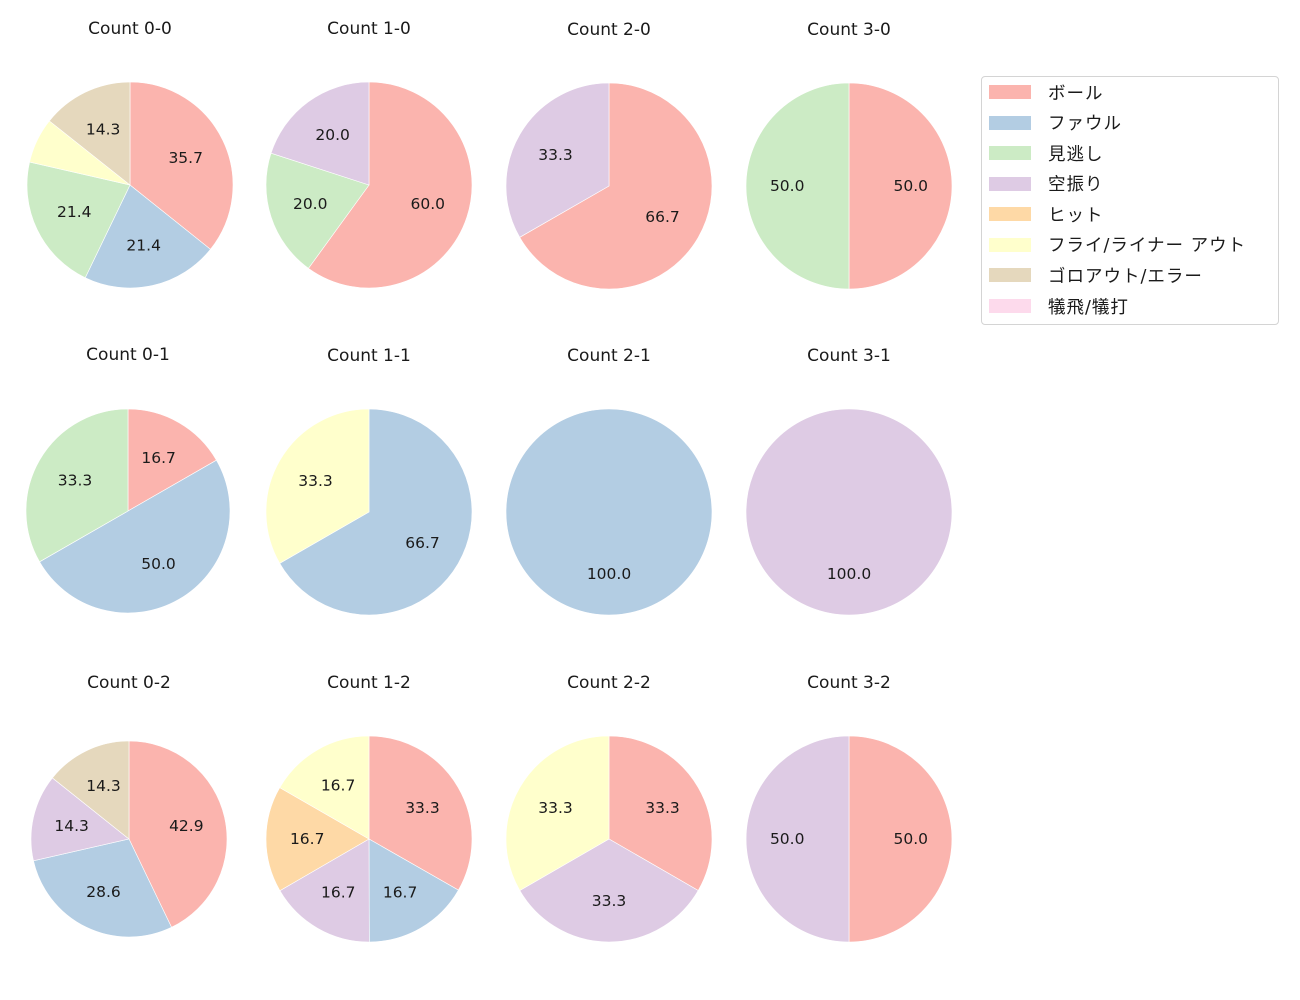 Image resolution: width=1300 pixels, height=1000 pixels. Describe the element at coordinates (1046, 154) in the screenshot. I see `legend-item-looking: 見逃し` at that location.